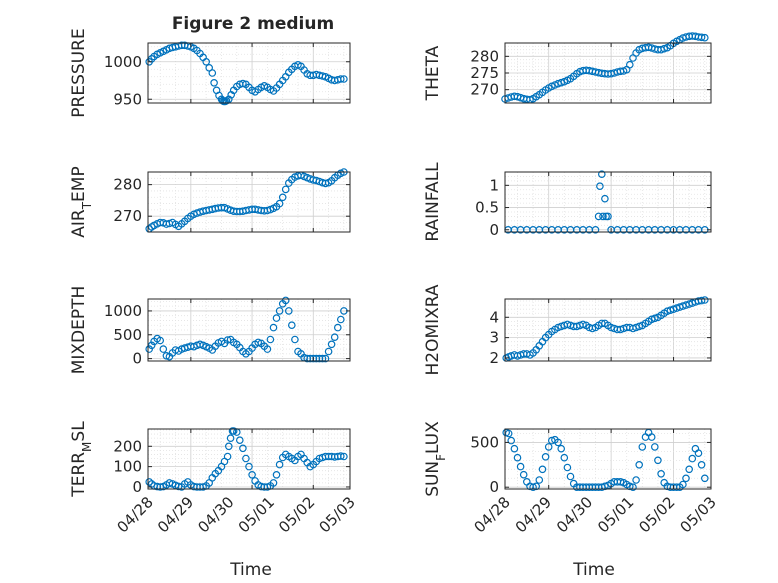 The height and width of the screenshot is (583, 778). Describe the element at coordinates (79, 330) in the screenshot. I see `y-axis-label: MIXDEPTH` at that location.